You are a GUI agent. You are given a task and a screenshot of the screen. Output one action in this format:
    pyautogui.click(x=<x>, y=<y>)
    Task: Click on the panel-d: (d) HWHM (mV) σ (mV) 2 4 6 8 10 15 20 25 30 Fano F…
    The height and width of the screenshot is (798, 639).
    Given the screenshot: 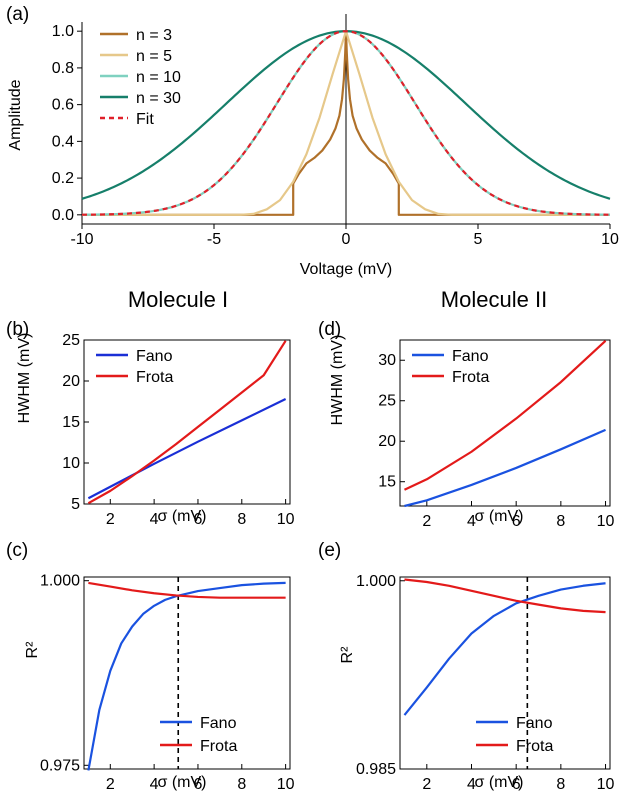 What is the action you would take?
    pyautogui.click(x=466, y=424)
    